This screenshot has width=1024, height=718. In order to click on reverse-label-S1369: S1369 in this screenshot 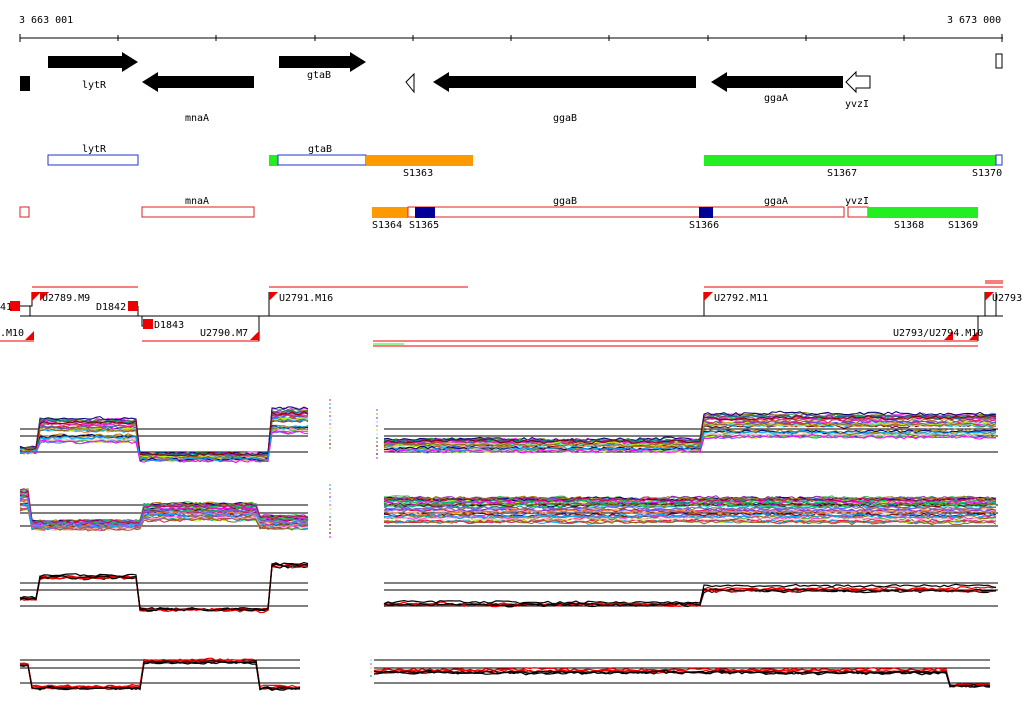, I will do `click(963, 225)`.